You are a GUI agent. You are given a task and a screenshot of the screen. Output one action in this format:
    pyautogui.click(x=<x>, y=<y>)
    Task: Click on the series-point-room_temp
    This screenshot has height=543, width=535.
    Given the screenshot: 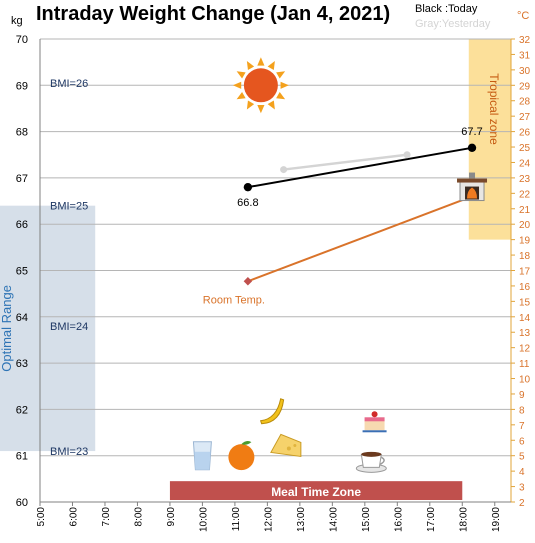 What is the action you would take?
    pyautogui.click(x=248, y=281)
    